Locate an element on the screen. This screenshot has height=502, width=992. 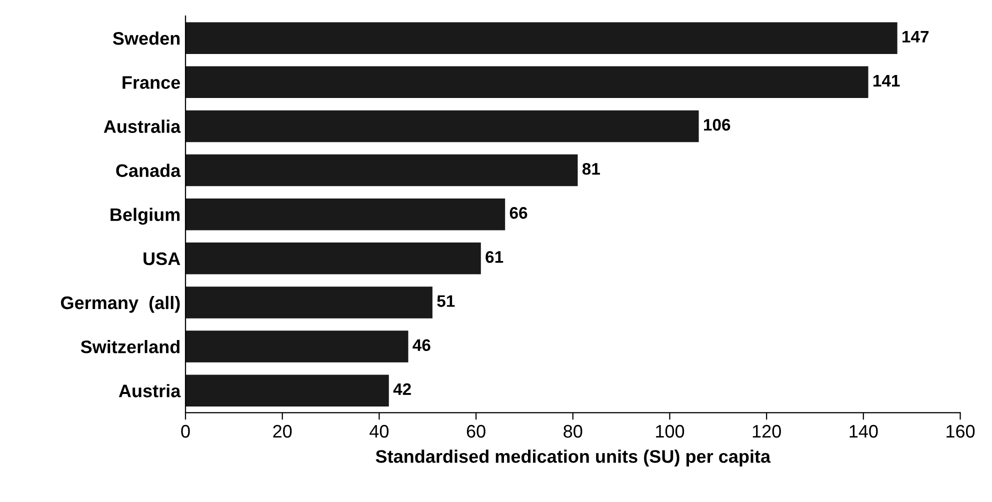
x-tick-label: 20 is located at coordinates (282, 431).